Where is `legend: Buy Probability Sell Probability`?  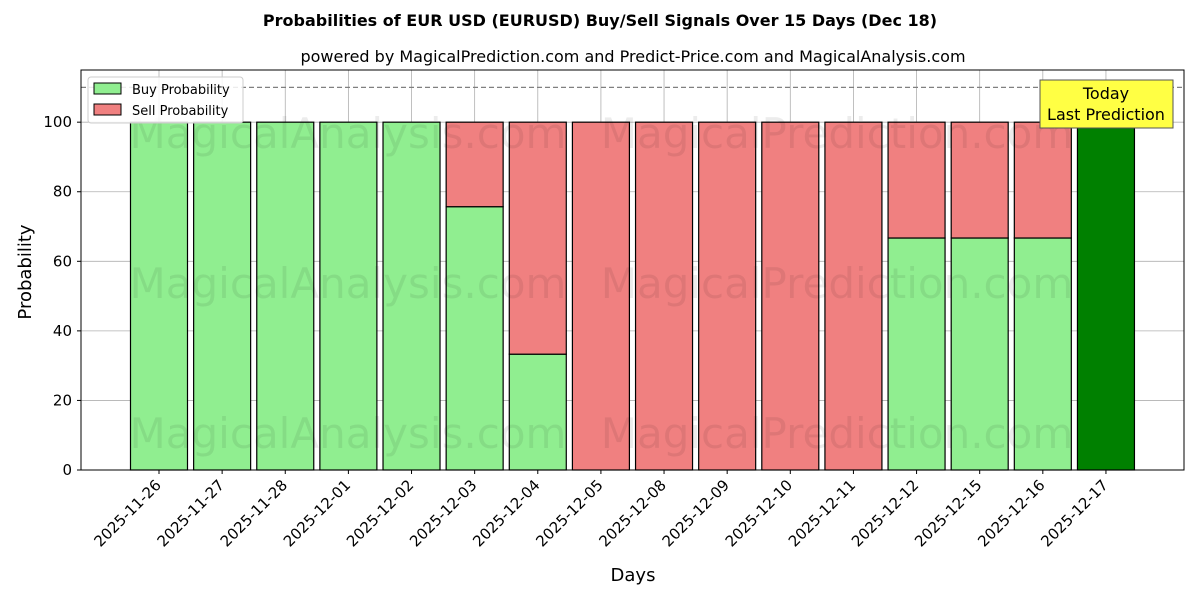 legend: Buy Probability Sell Probability is located at coordinates (165, 100).